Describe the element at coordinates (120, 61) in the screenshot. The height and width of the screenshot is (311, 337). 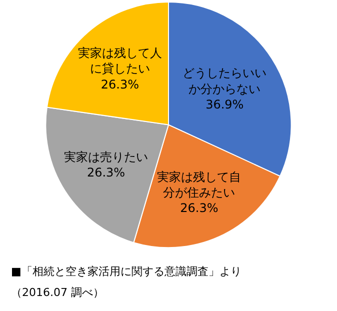
I see `slice-label: 実家は残して人に貸したい` at that location.